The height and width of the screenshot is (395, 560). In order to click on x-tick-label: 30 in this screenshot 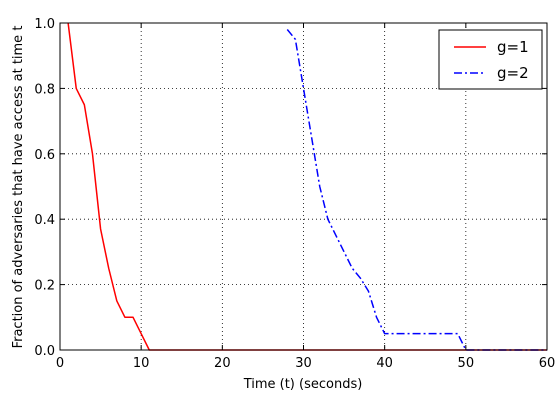, I will do `click(303, 363)`.